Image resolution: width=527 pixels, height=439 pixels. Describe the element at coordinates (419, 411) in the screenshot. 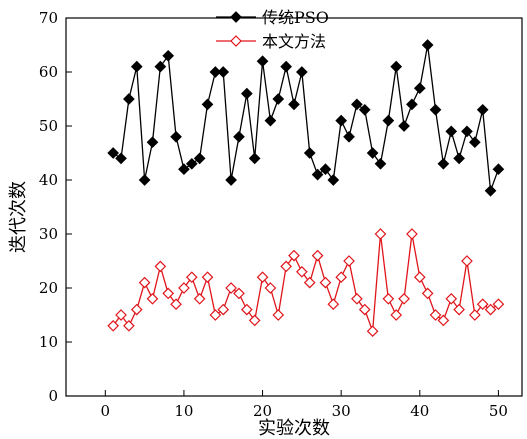

I see `x-tick-label: 40` at that location.